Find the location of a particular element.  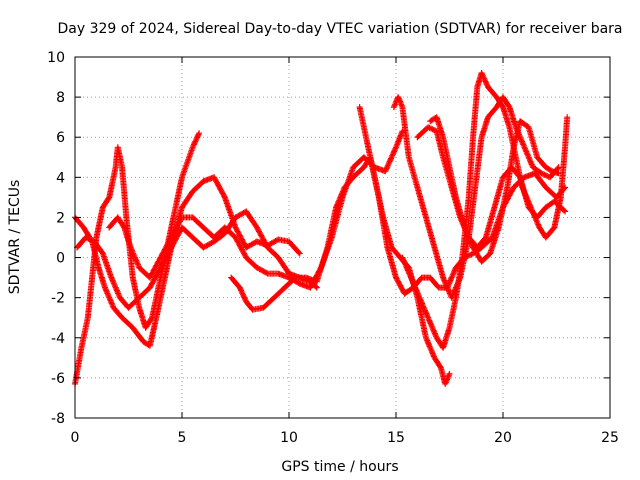

series-track-c is located at coordinates (197, 259).